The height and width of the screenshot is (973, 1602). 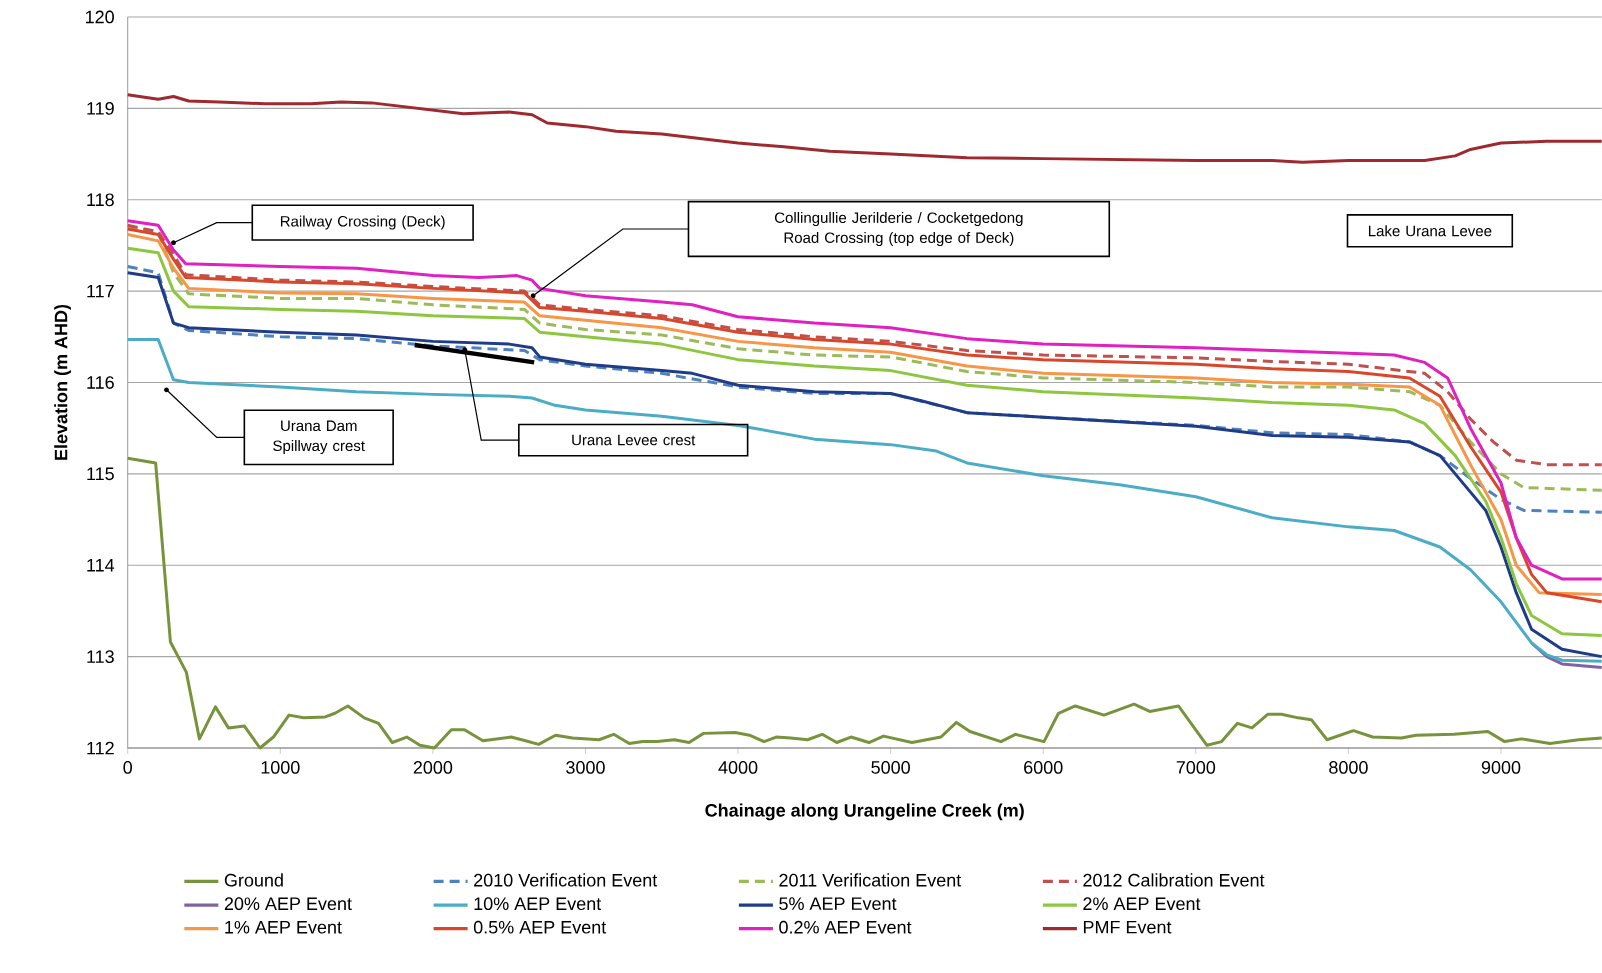 What do you see at coordinates (100, 382) in the screenshot?
I see `y-tick-label: 116` at bounding box center [100, 382].